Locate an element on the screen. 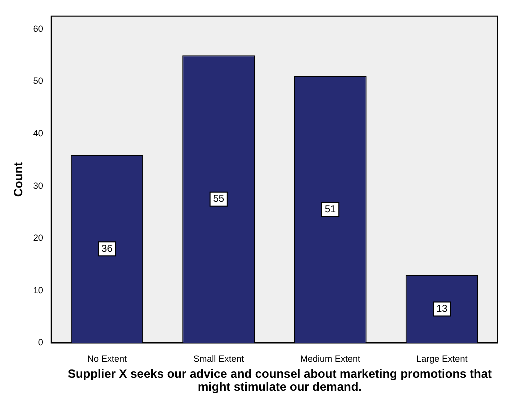  x-tick-label: Large Extent is located at coordinates (442, 359).